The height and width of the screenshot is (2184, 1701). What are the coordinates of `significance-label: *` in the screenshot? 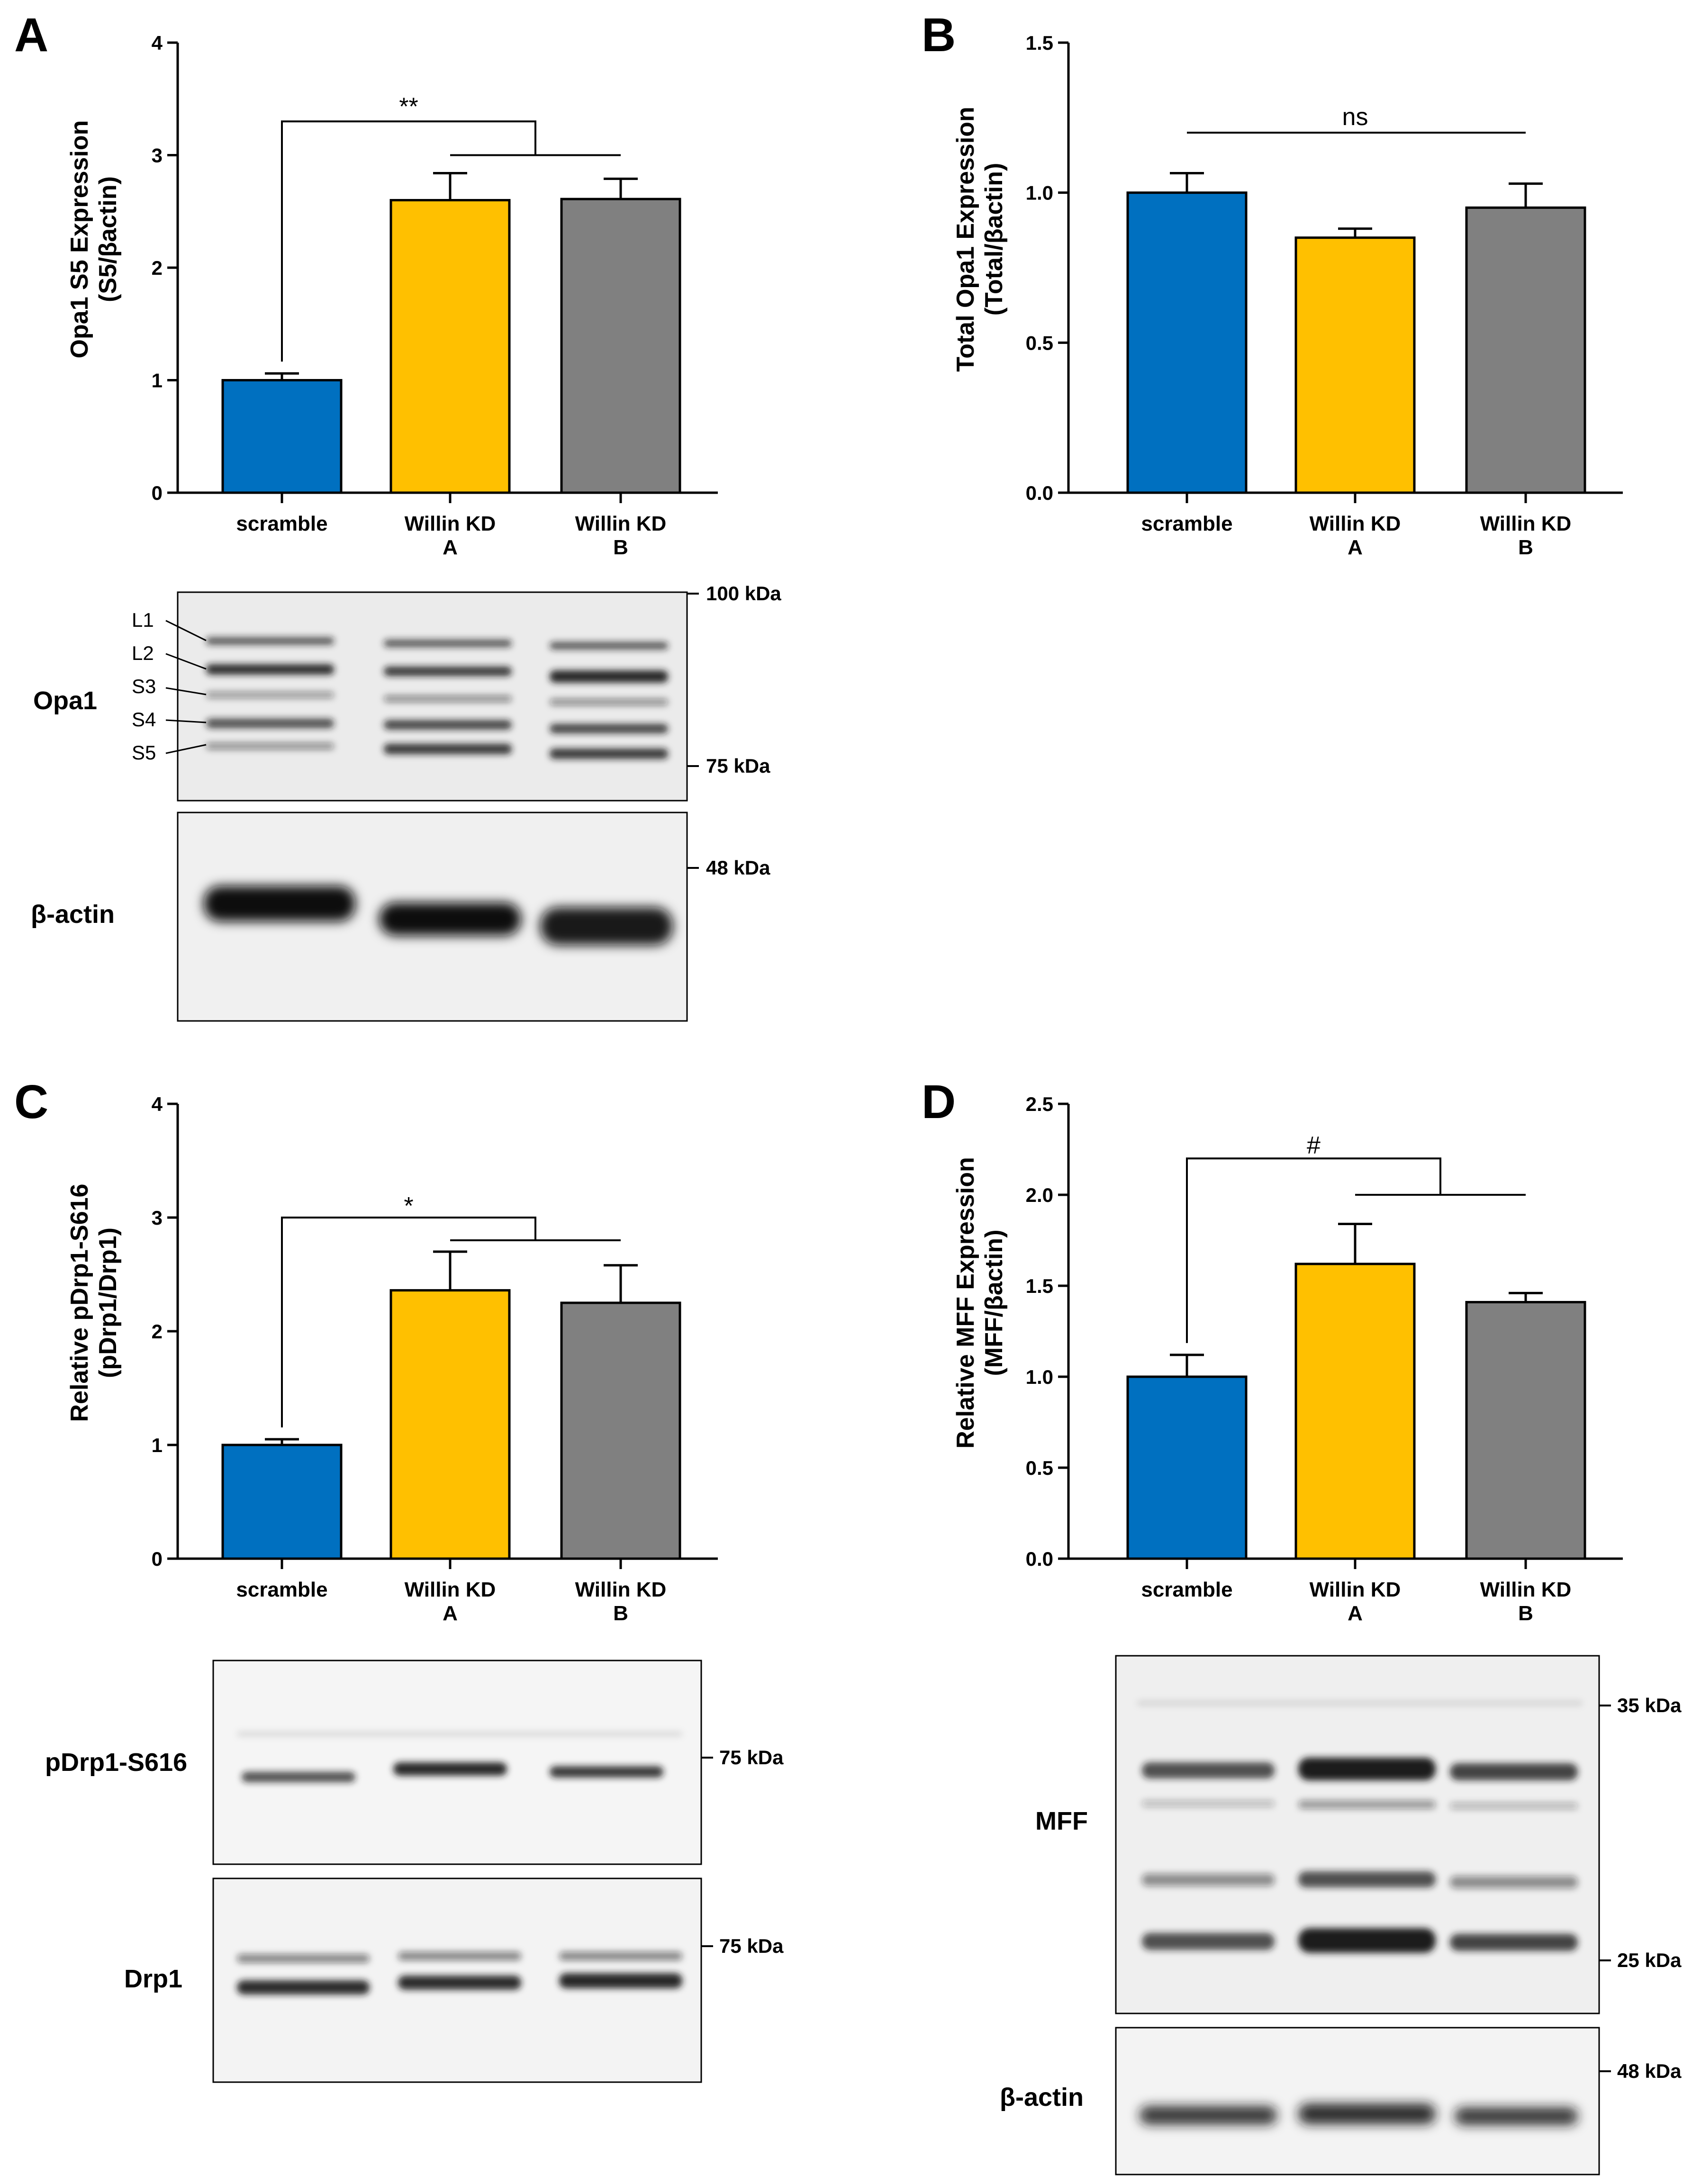 It's located at (409, 1206).